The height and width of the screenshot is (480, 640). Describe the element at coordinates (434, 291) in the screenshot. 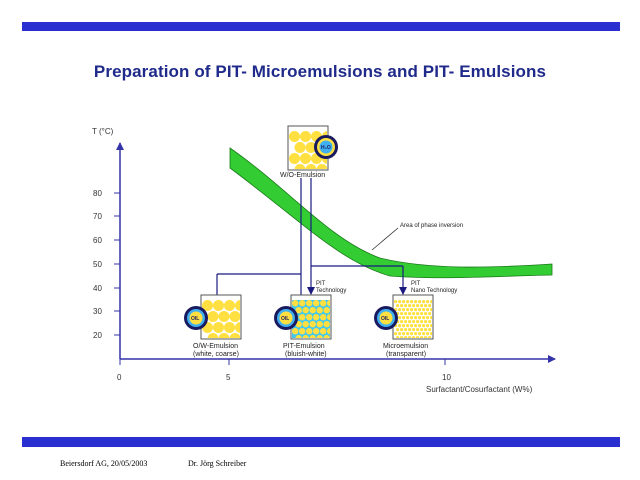

I see `pit-nano-label-2: Nano Technology` at that location.